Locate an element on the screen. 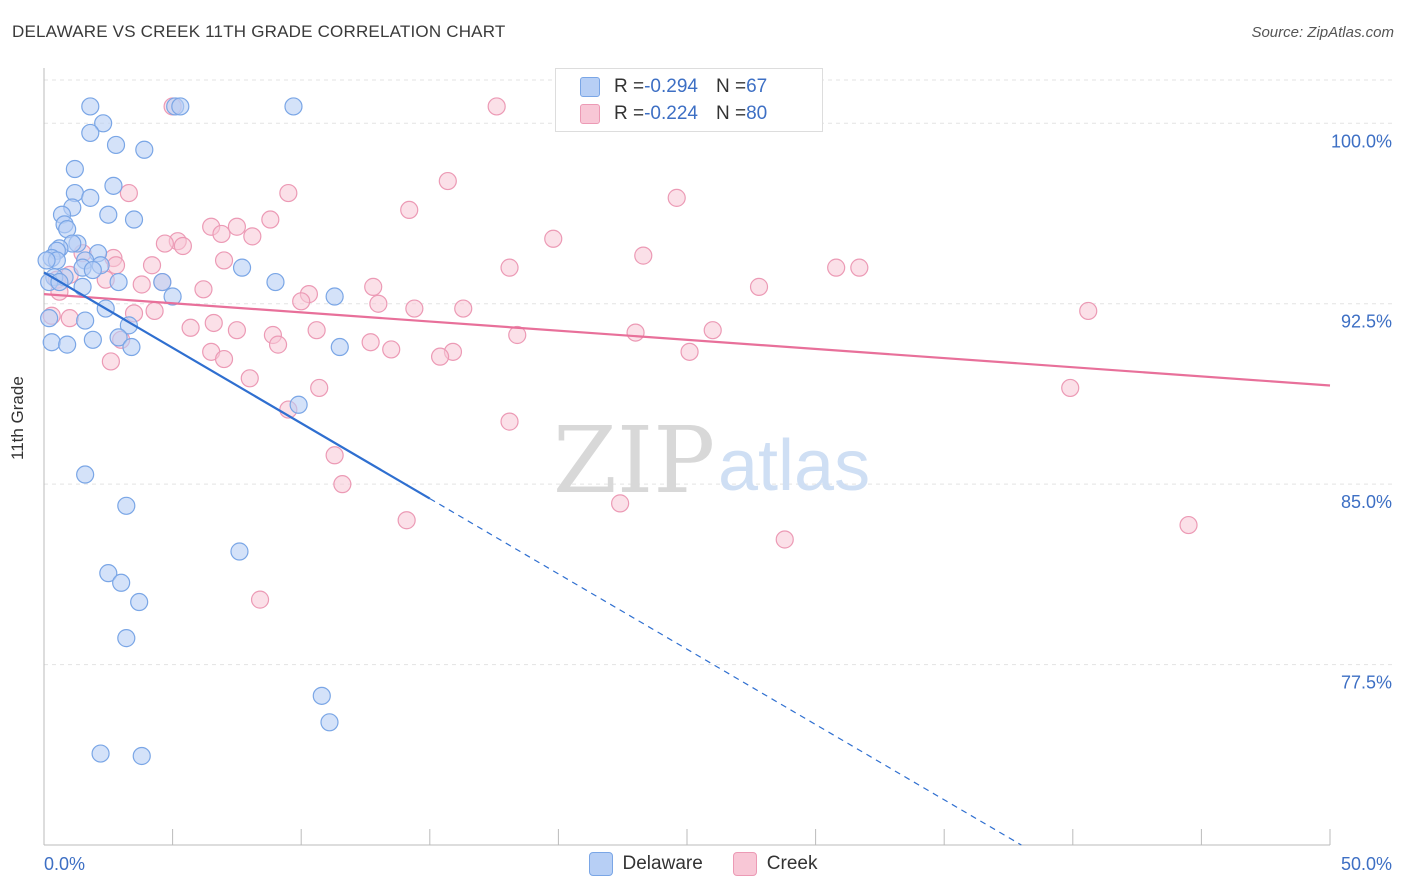 This screenshot has width=1406, height=892. y-tick-label: 100.0% is located at coordinates (1361, 141).